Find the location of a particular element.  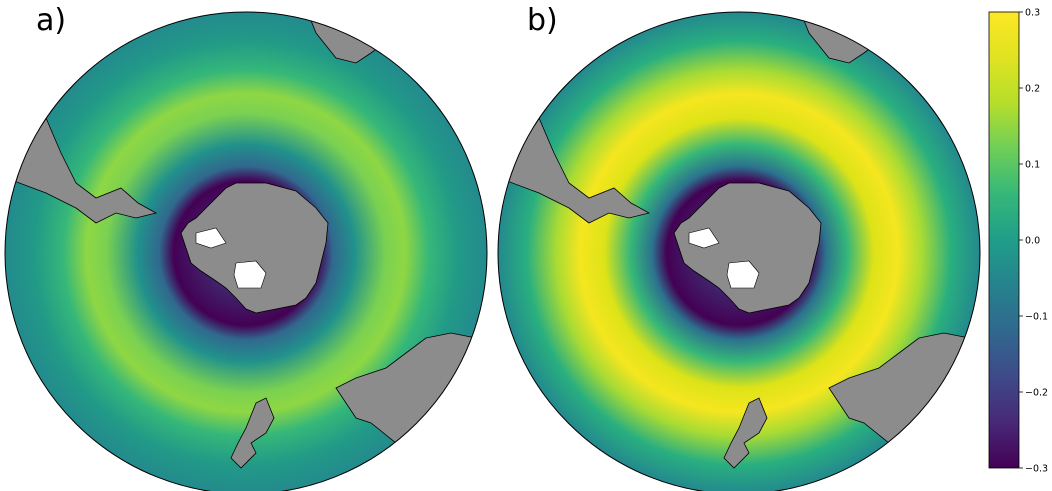

panel-b-label: b) is located at coordinates (542, 20).